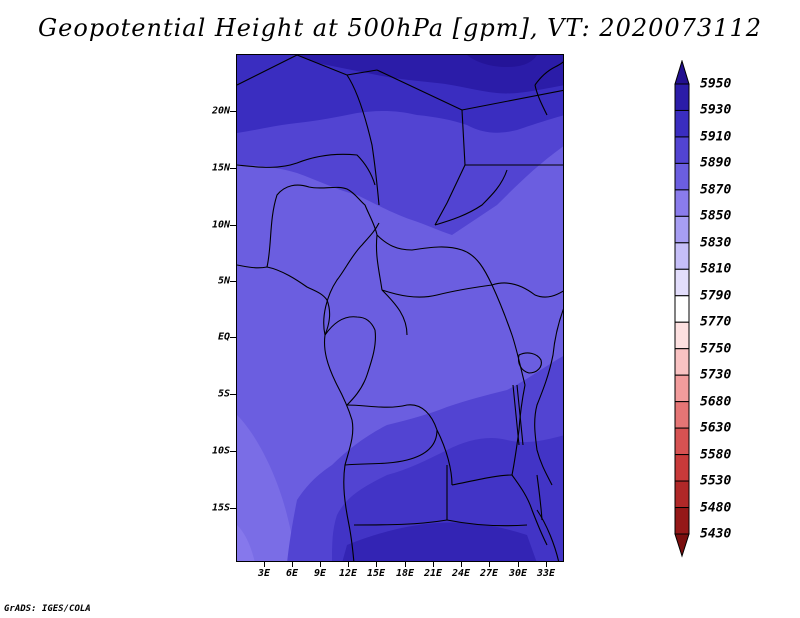 The width and height of the screenshot is (800, 618). Describe the element at coordinates (716, 110) in the screenshot. I see `colorbar-label: 5930` at that location.